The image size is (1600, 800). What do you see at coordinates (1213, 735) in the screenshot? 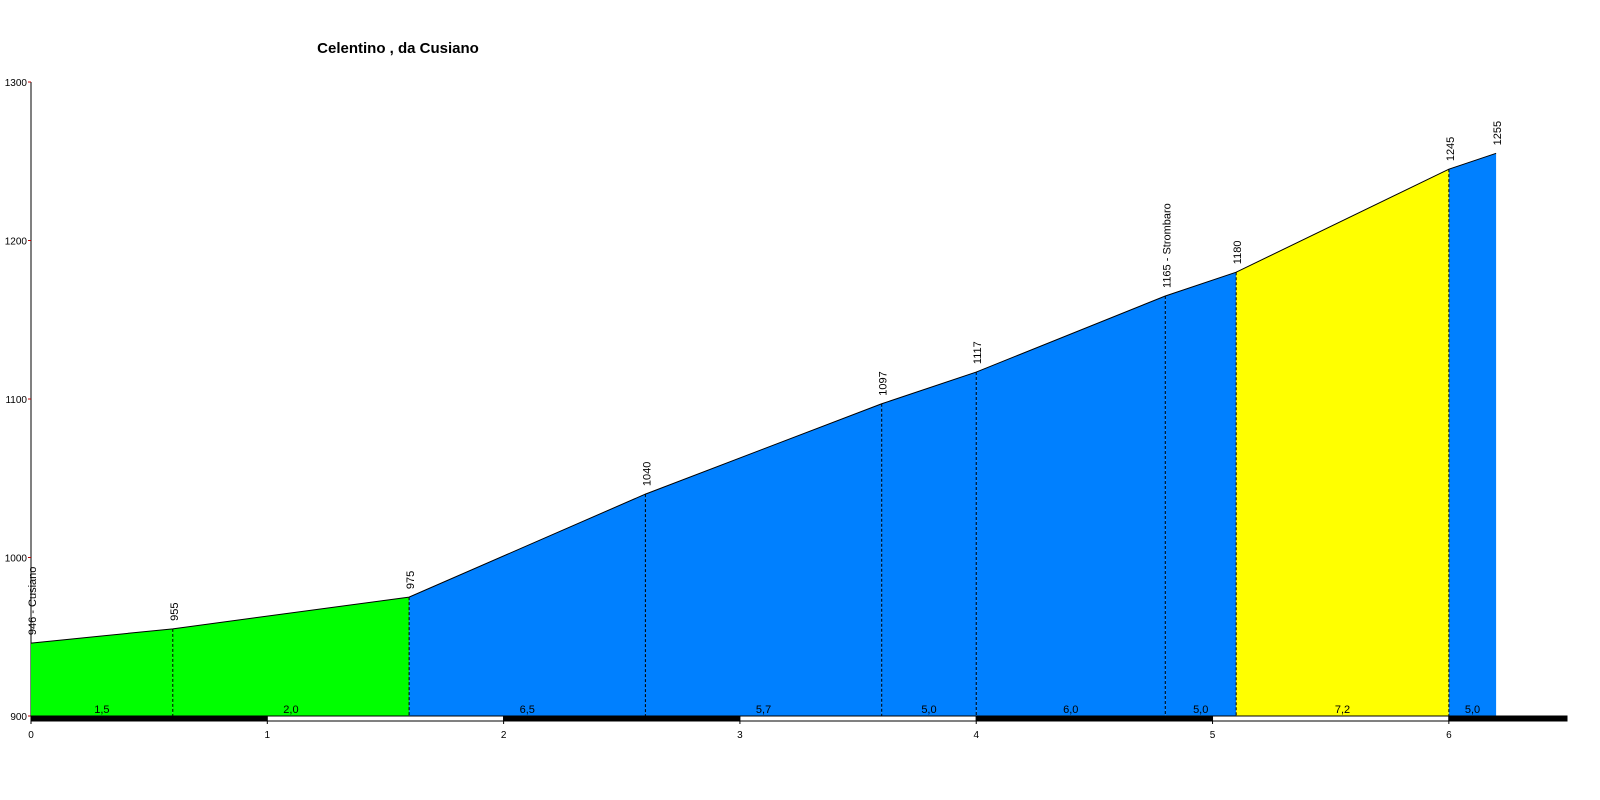
I see `x-tick-label: 5` at bounding box center [1213, 735].